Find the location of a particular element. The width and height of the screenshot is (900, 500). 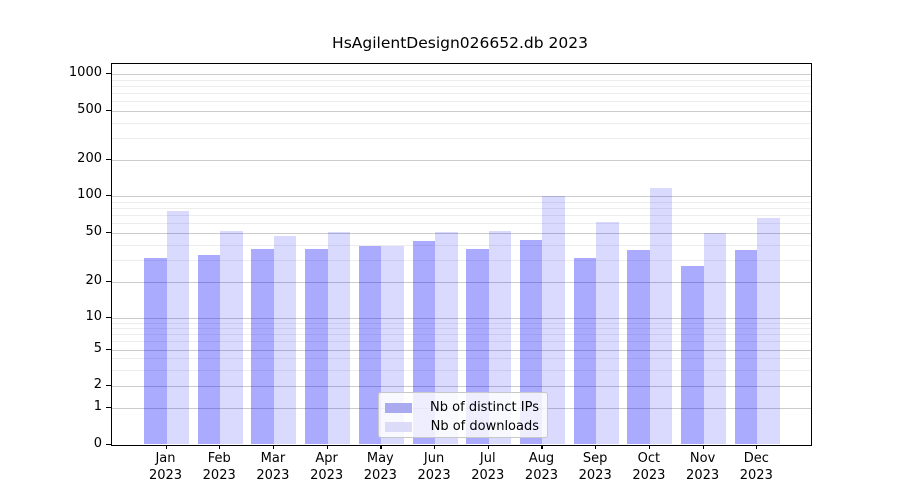

bar-downloads-sep is located at coordinates (607, 333).